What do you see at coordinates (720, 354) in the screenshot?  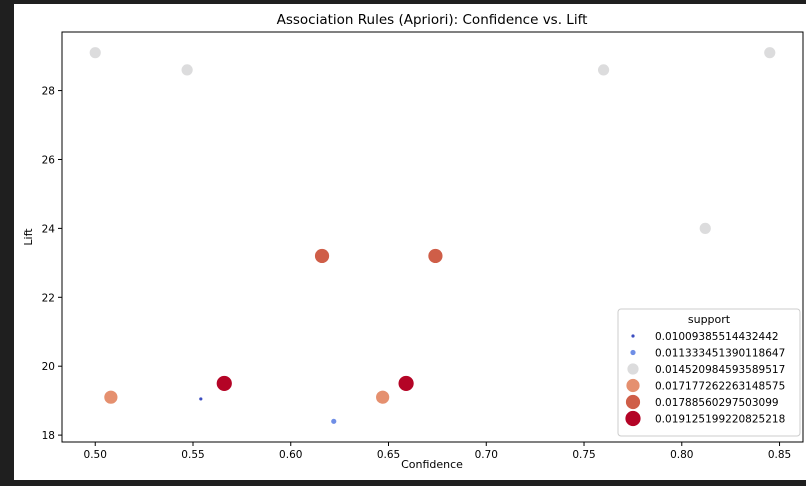 I see `legend-label: 0.011333451390118647` at bounding box center [720, 354].